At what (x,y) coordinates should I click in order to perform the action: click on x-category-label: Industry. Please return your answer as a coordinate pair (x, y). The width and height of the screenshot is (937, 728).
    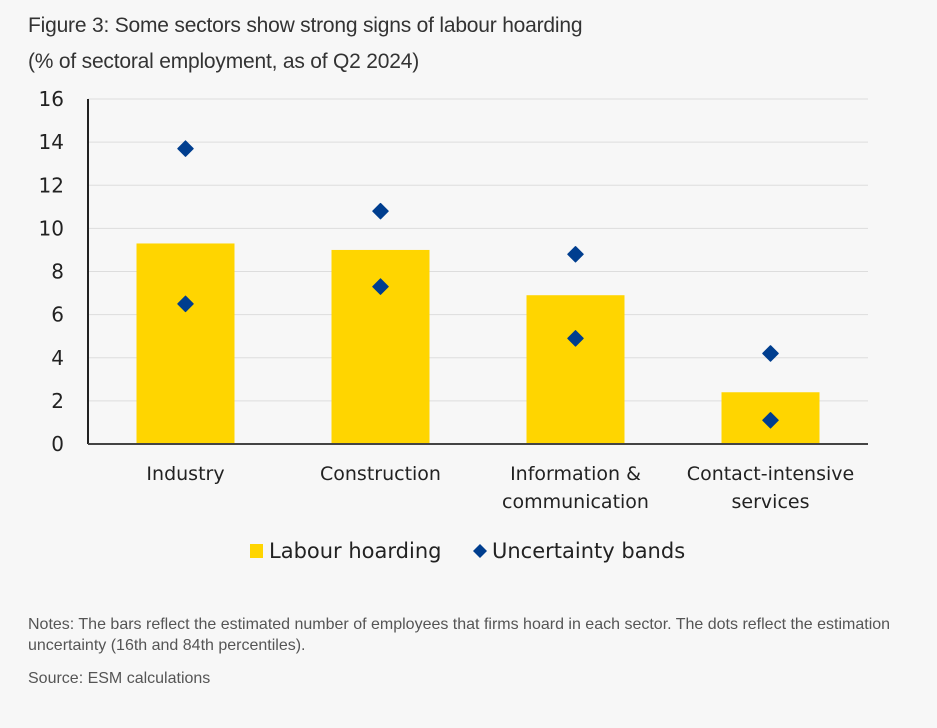
    Looking at the image, I should click on (185, 474).